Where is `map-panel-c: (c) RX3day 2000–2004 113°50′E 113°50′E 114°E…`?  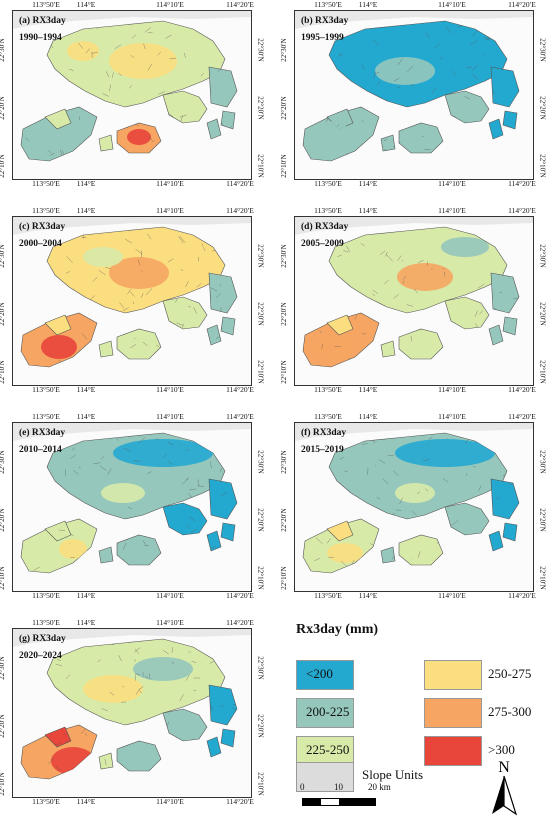 map-panel-c: (c) RX3day 2000–2004 113°50′E 113°50′E 114°E… is located at coordinates (132, 301).